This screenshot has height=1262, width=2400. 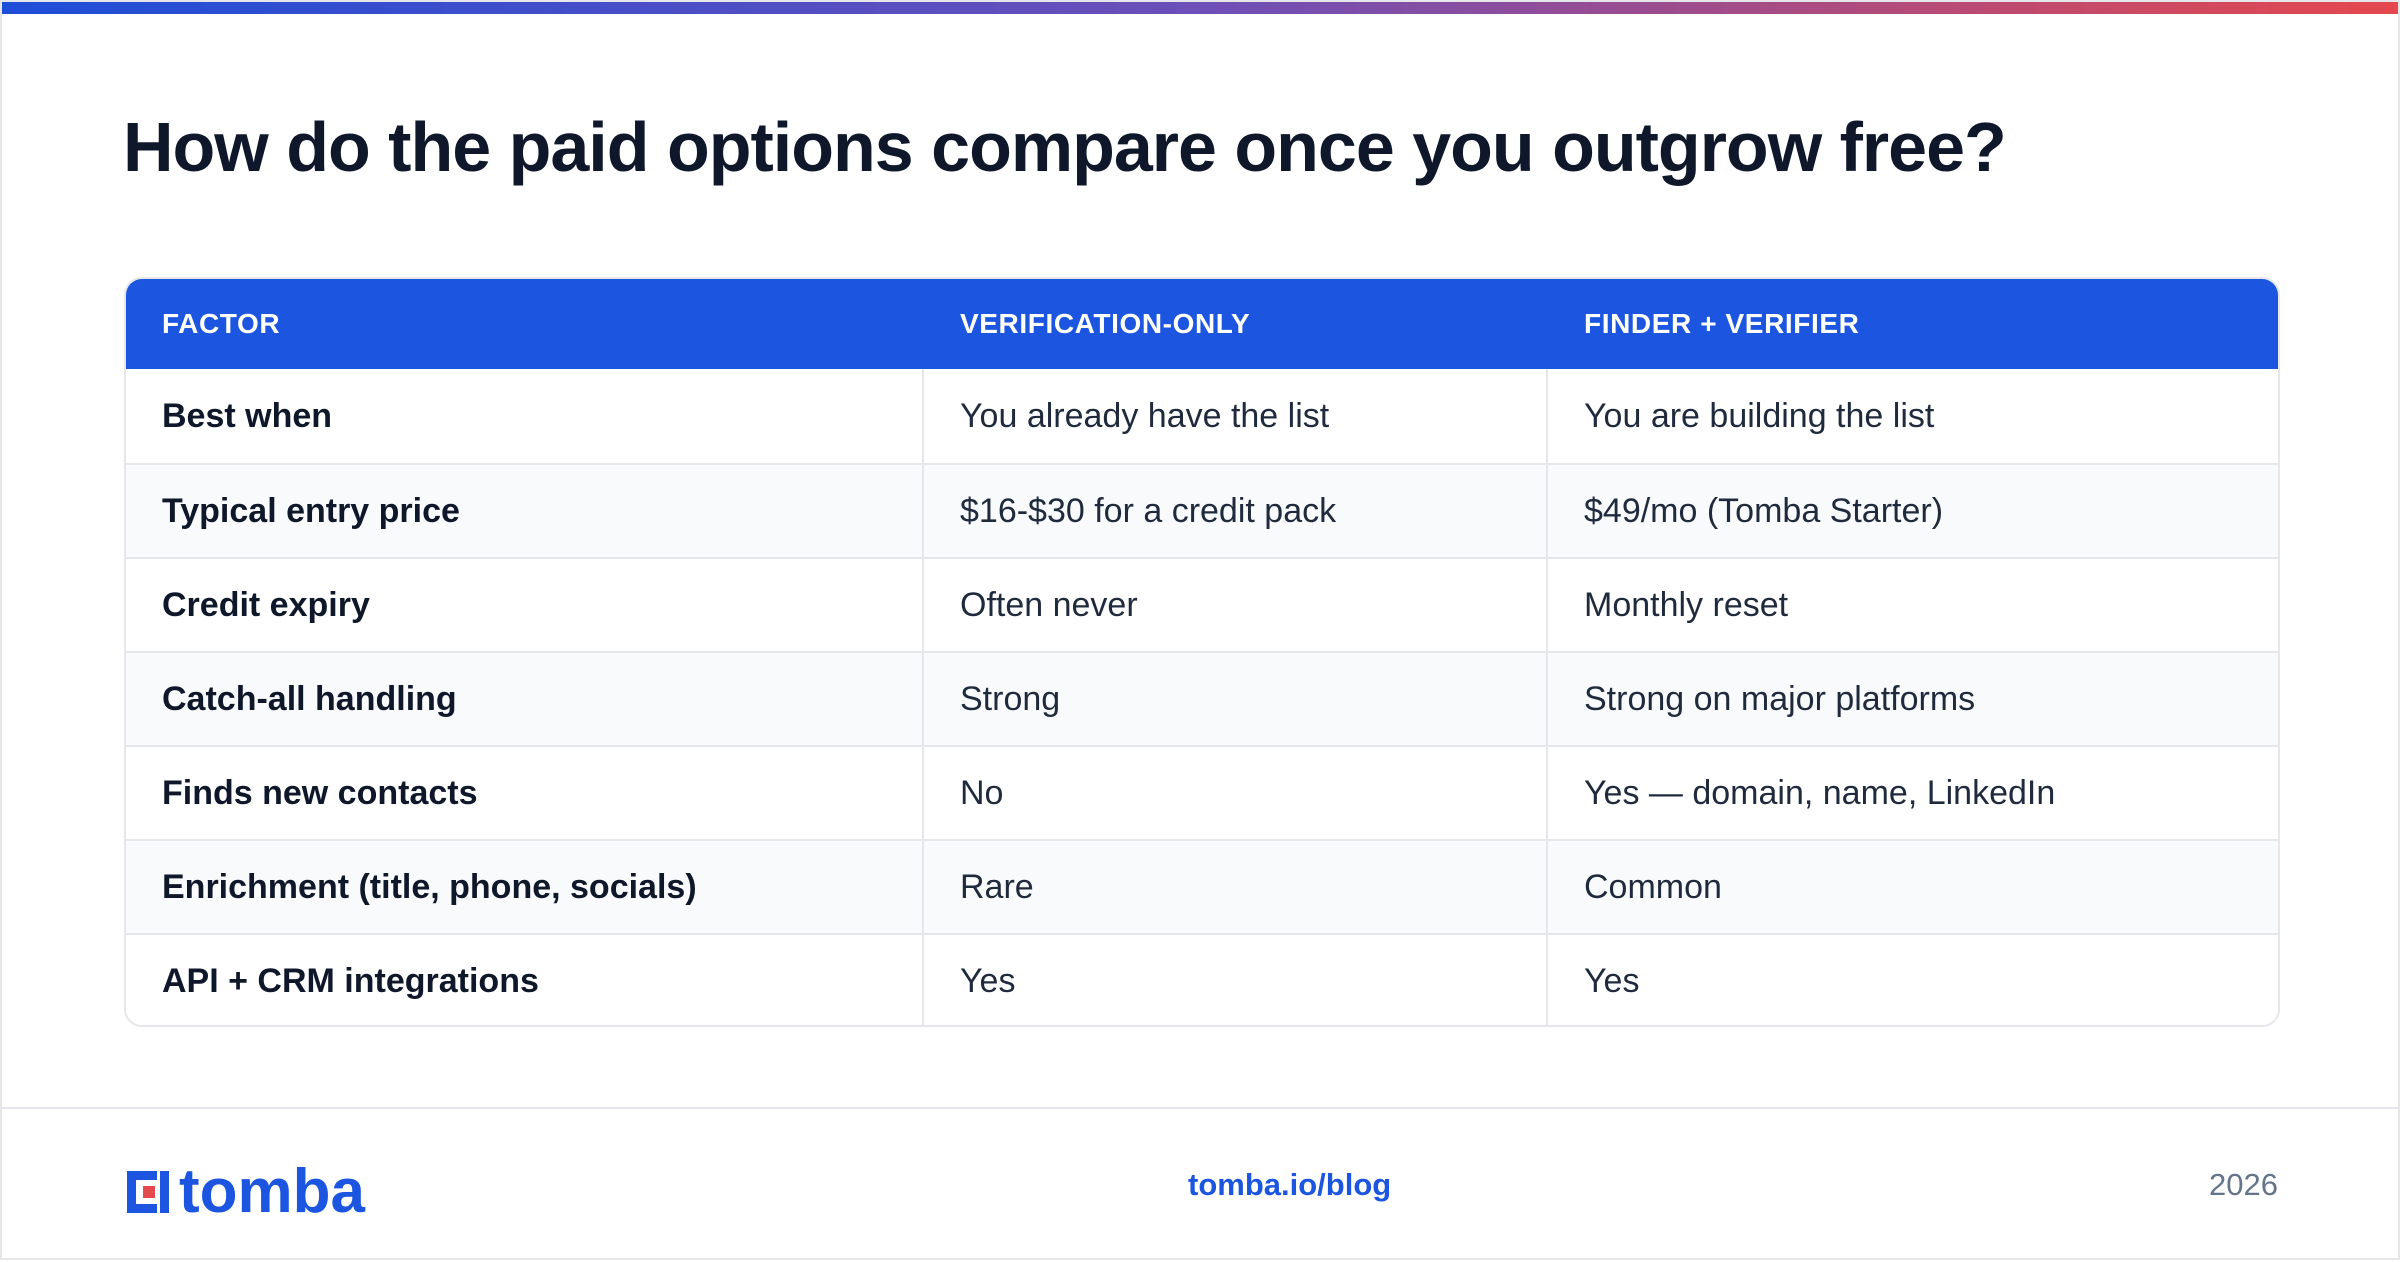 What do you see at coordinates (1722, 323) in the screenshot?
I see `header-finder-verifier: FINDER + VERIFIER` at bounding box center [1722, 323].